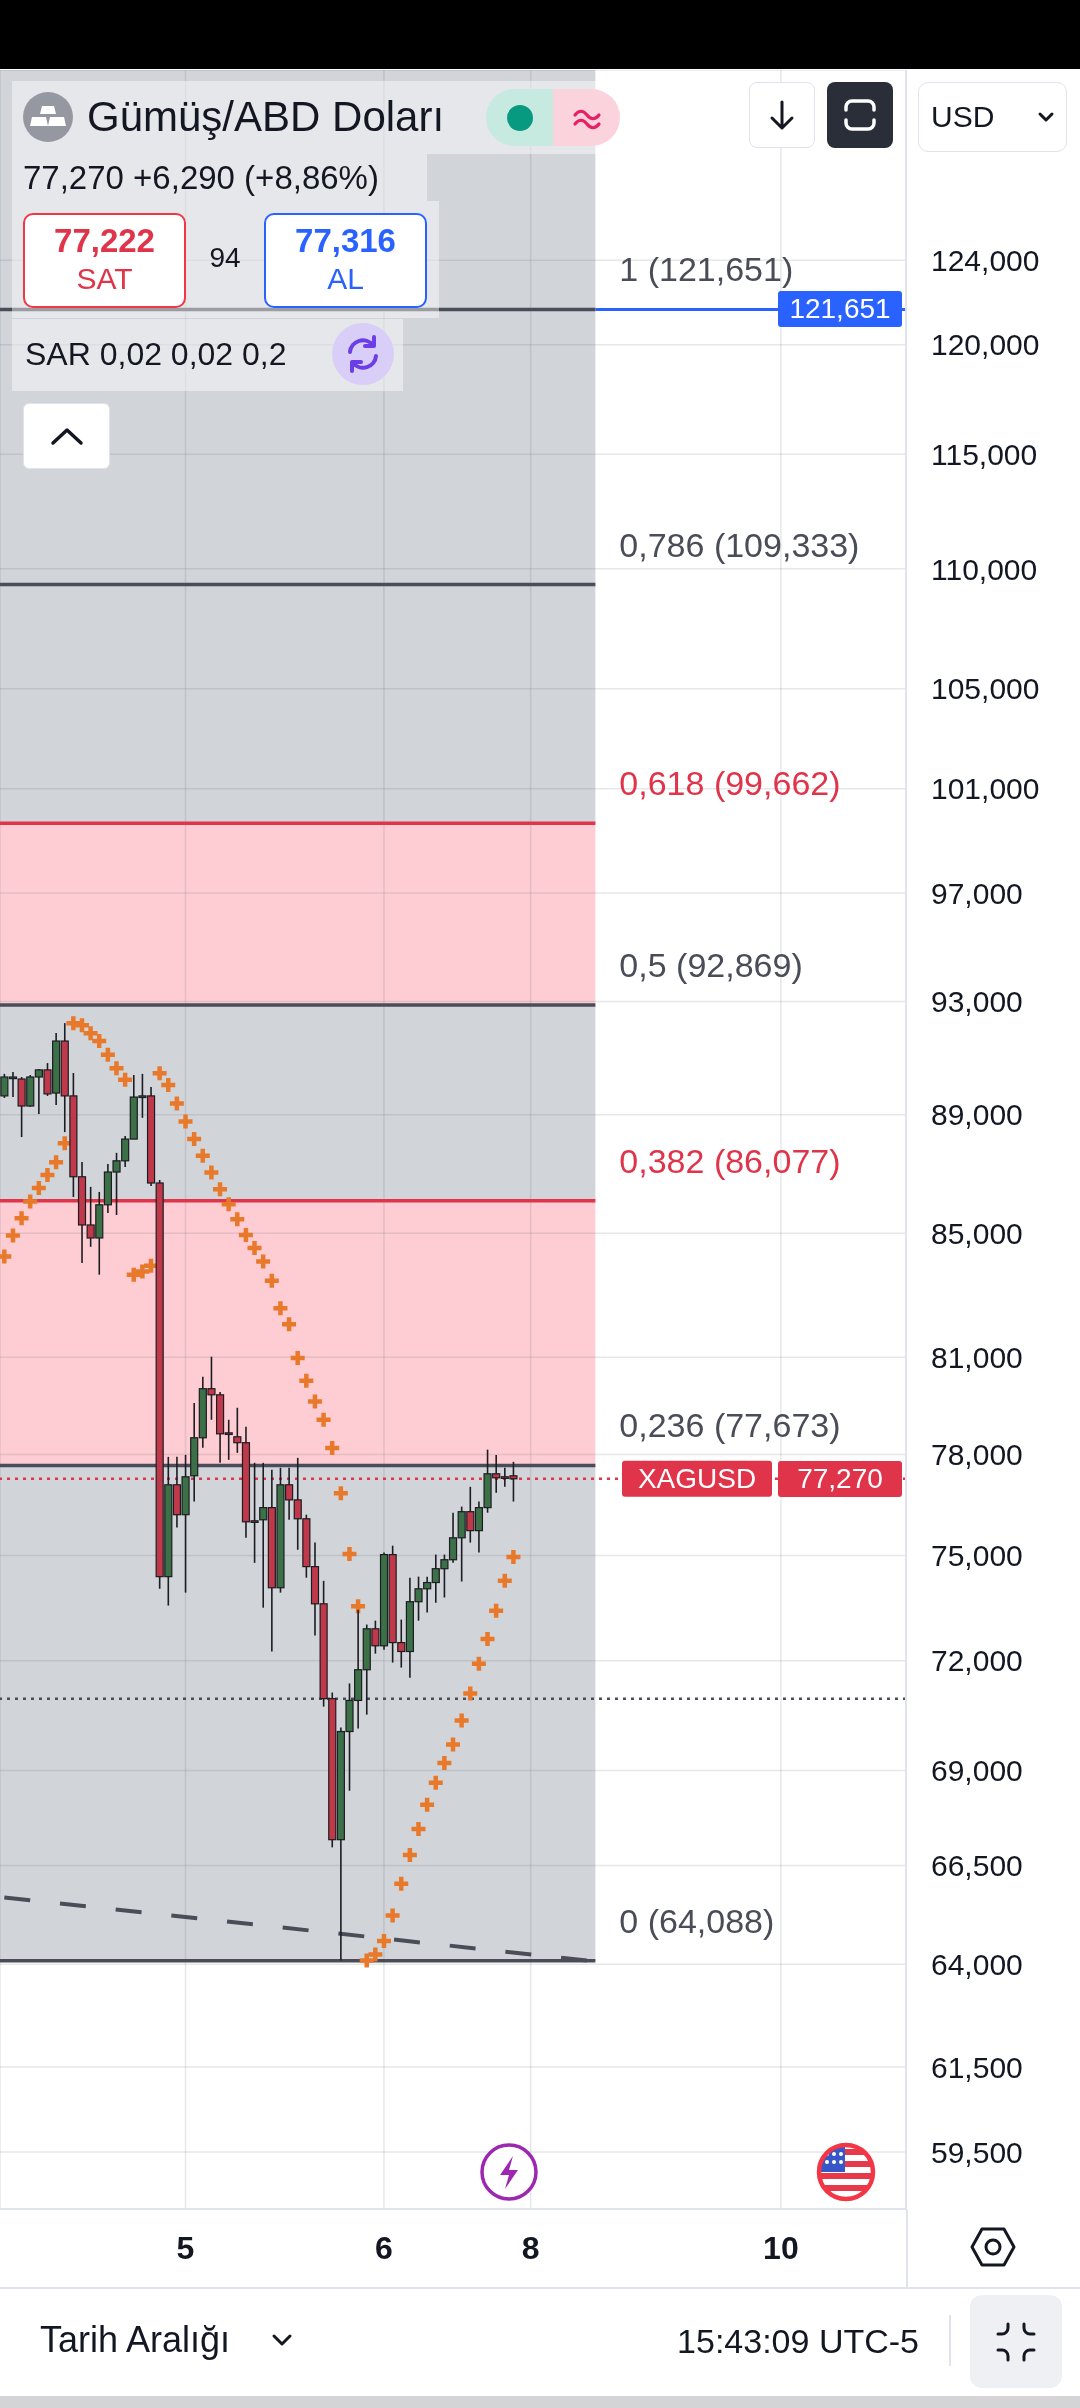 The width and height of the screenshot is (1080, 2408). What do you see at coordinates (225, 258) in the screenshot?
I see `annotation: 94` at bounding box center [225, 258].